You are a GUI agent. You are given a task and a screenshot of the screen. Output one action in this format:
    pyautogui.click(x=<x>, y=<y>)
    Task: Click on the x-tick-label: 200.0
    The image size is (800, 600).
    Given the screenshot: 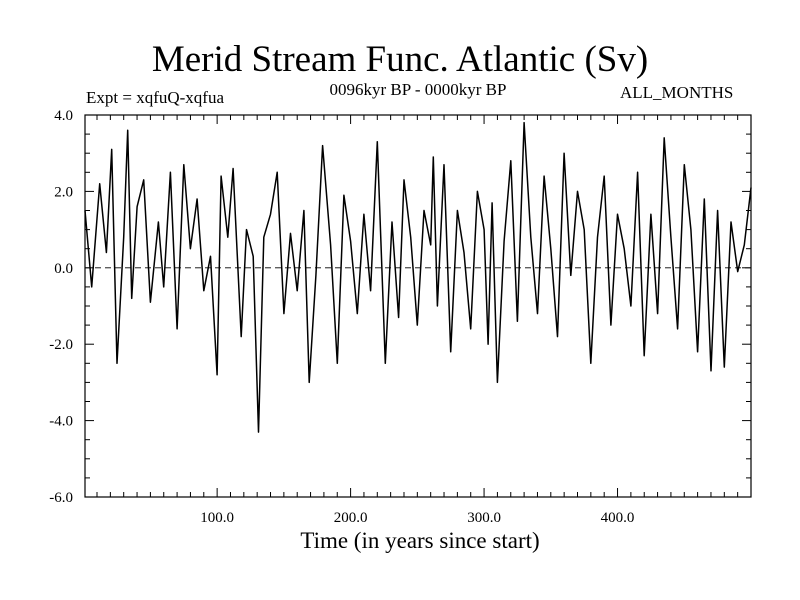 What is the action you would take?
    pyautogui.click(x=351, y=518)
    